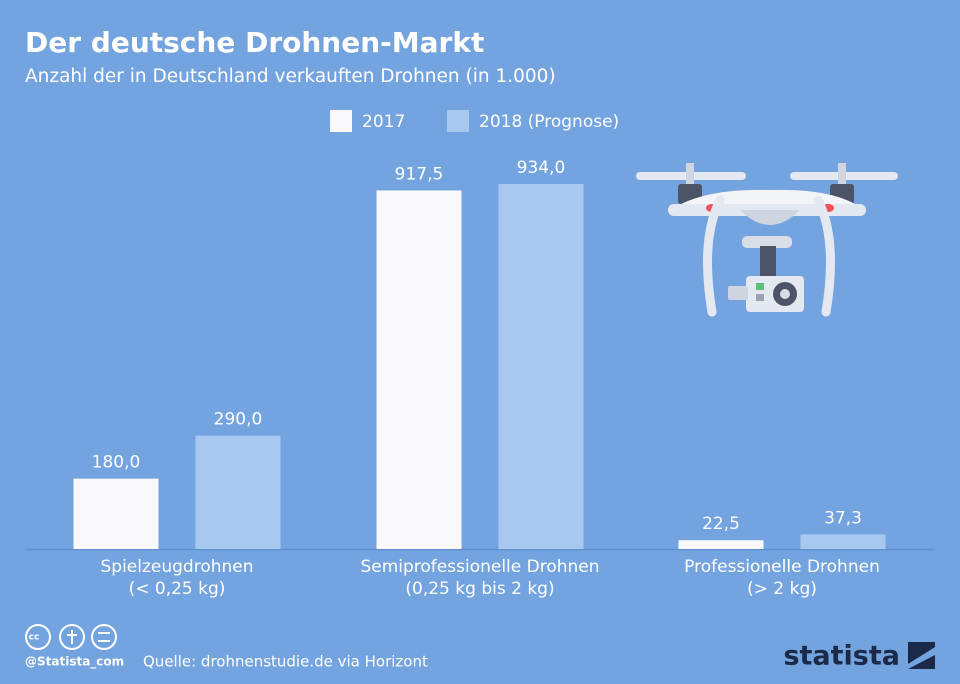 This screenshot has height=684, width=960. I want to click on x-tick-label: (< 0,25 kg), so click(177, 589).